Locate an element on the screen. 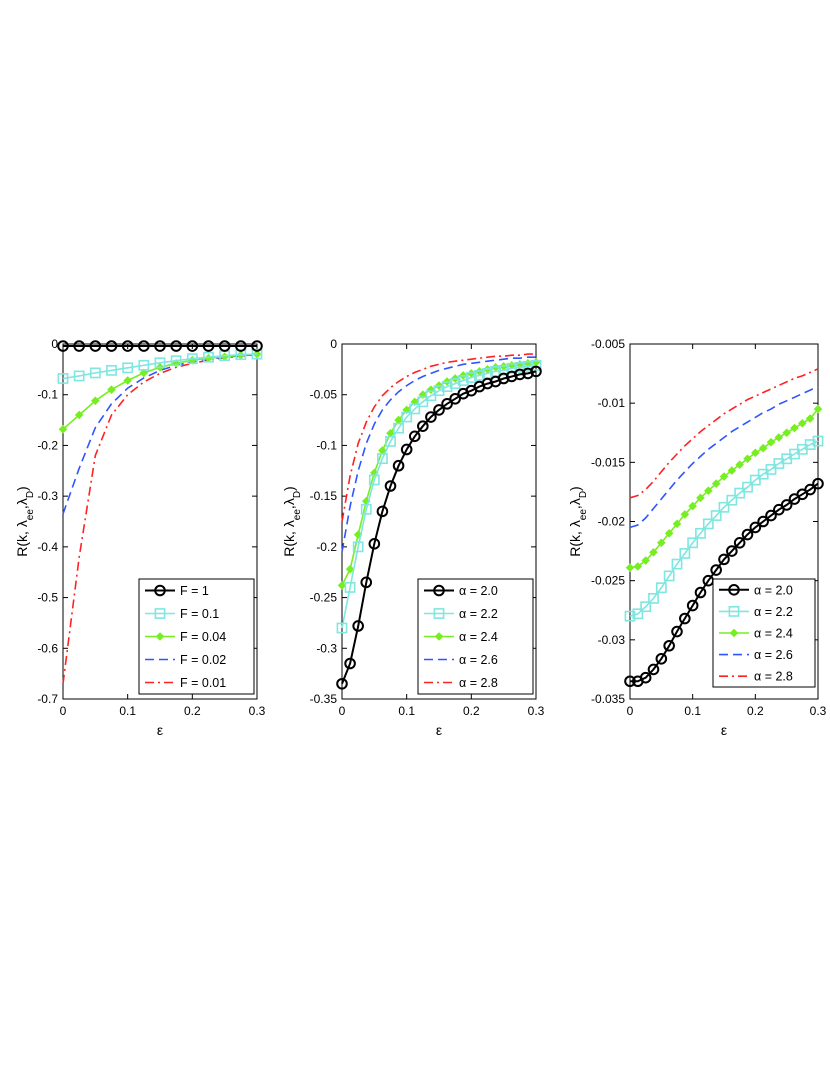 Image resolution: width=830 pixels, height=1075 pixels. y-axis-label: R(k, λee,λD) is located at coordinates (578, 521).